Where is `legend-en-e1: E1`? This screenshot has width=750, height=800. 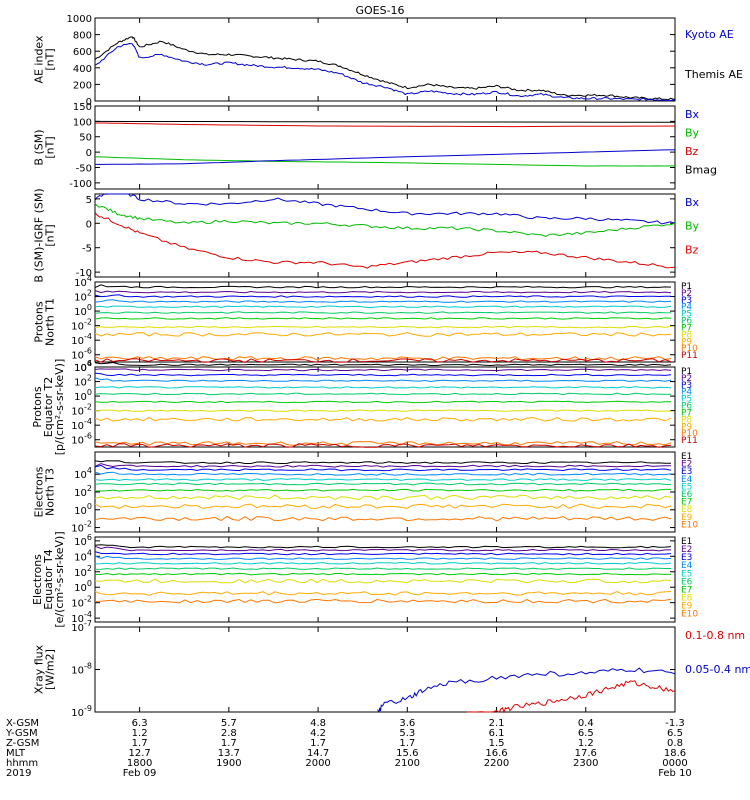
legend-en-e1: E1 is located at coordinates (686, 457).